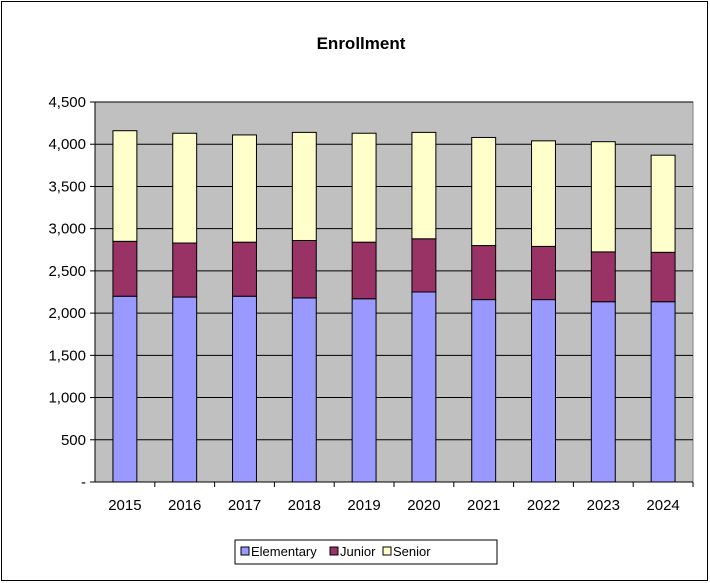  Describe the element at coordinates (67, 271) in the screenshot. I see `y-tick-label: 2,500` at that location.